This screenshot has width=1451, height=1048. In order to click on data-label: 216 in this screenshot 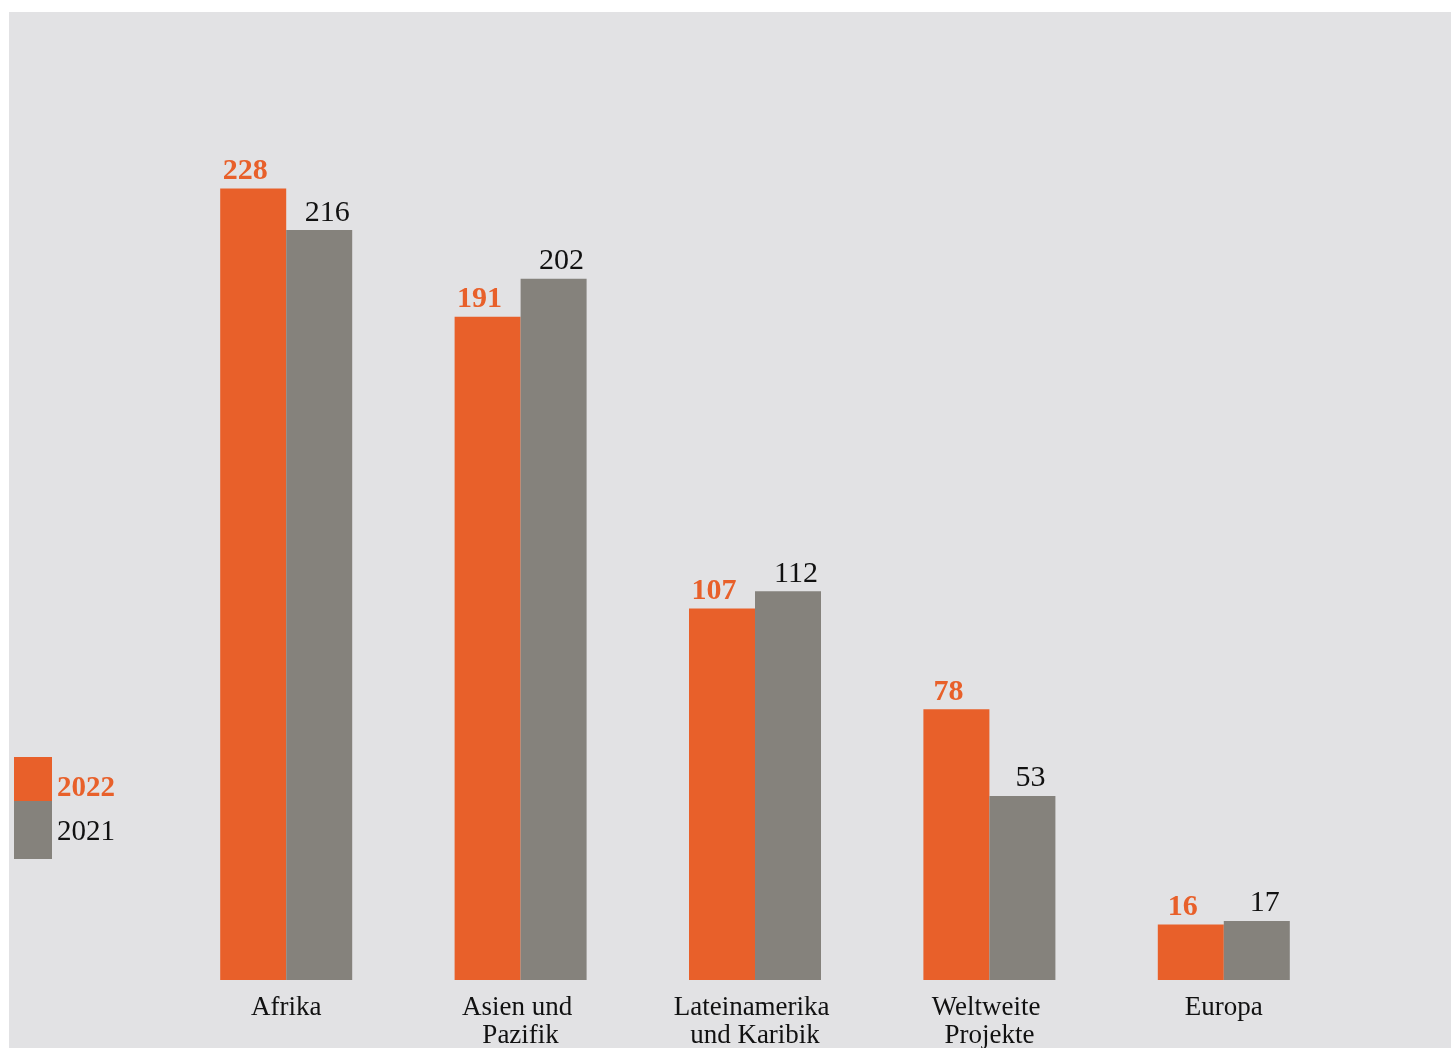, I will do `click(327, 210)`.